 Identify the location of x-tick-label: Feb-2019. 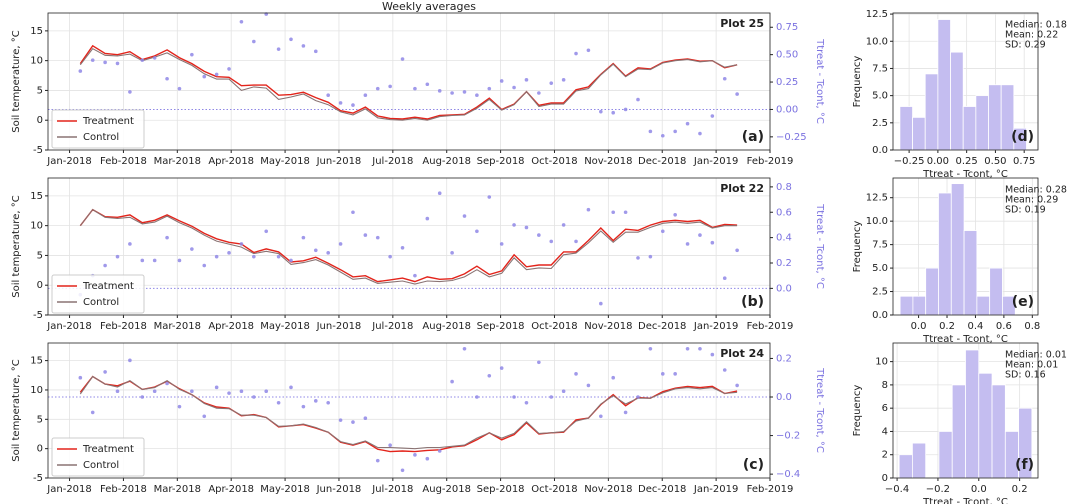
(770, 161).